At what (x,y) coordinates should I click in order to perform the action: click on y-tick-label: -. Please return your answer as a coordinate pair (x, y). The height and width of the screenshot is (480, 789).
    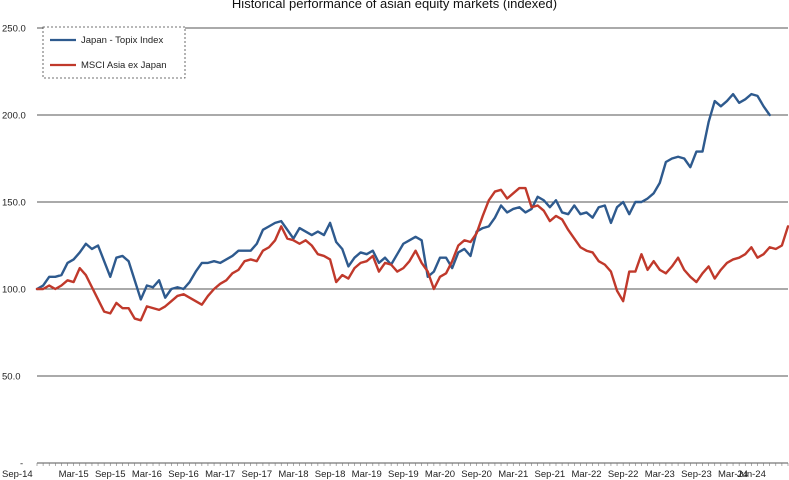
    Looking at the image, I should click on (21, 464).